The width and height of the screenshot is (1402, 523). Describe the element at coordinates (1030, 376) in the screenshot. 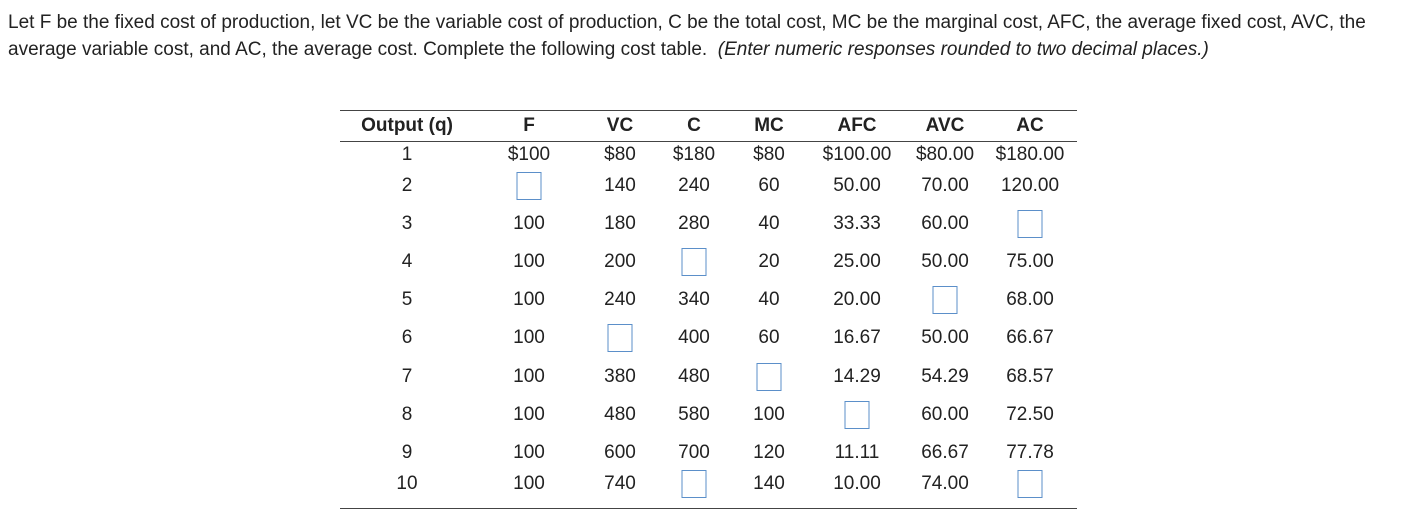

I see `table-cell: 68.57` at that location.